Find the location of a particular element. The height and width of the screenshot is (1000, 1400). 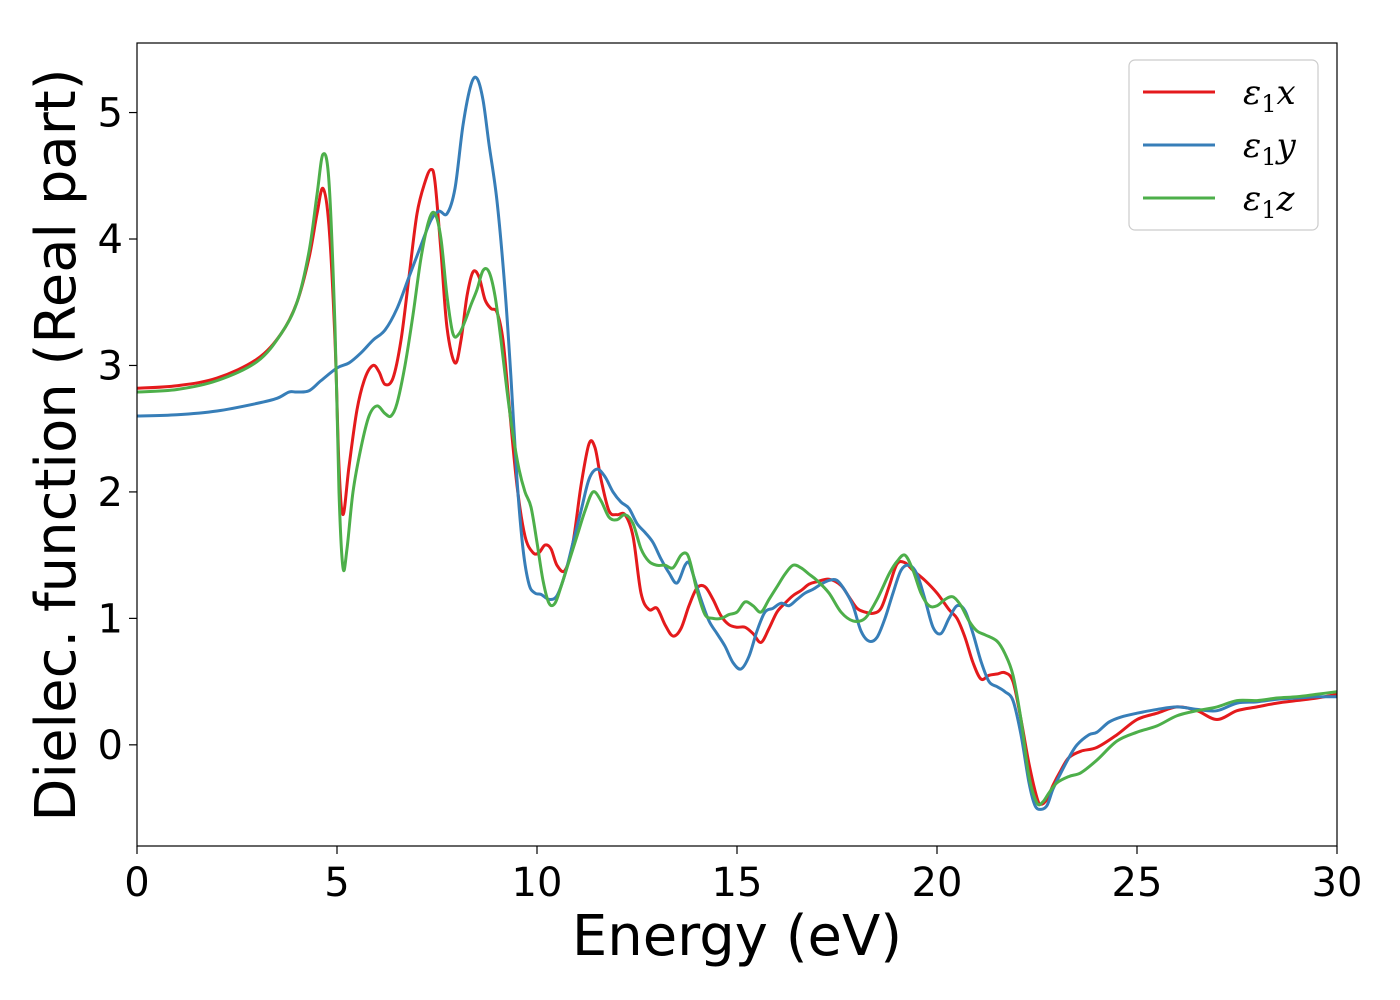

x-tick-label: 10 is located at coordinates (537, 883).